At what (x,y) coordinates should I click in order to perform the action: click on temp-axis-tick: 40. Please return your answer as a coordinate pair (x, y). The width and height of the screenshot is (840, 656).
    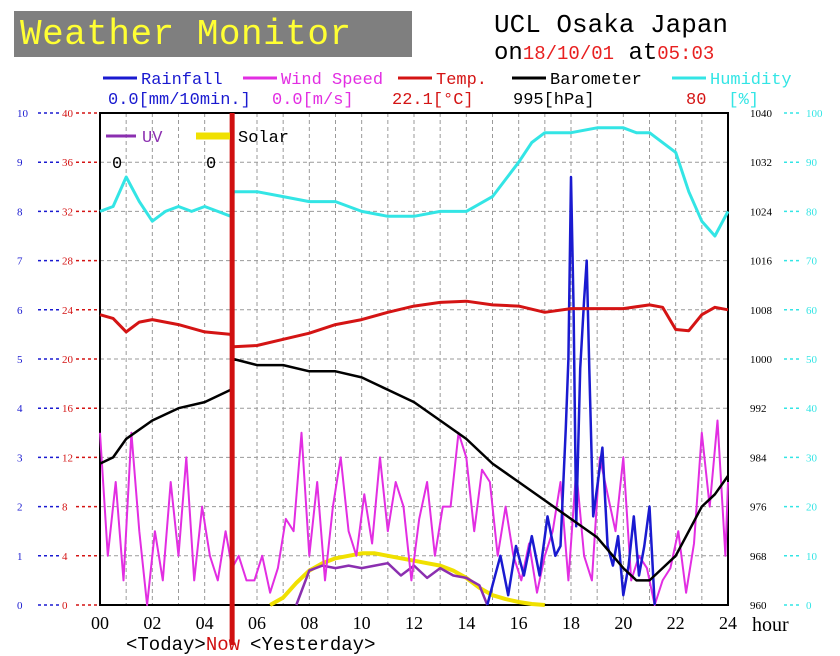
    Looking at the image, I should click on (68, 114).